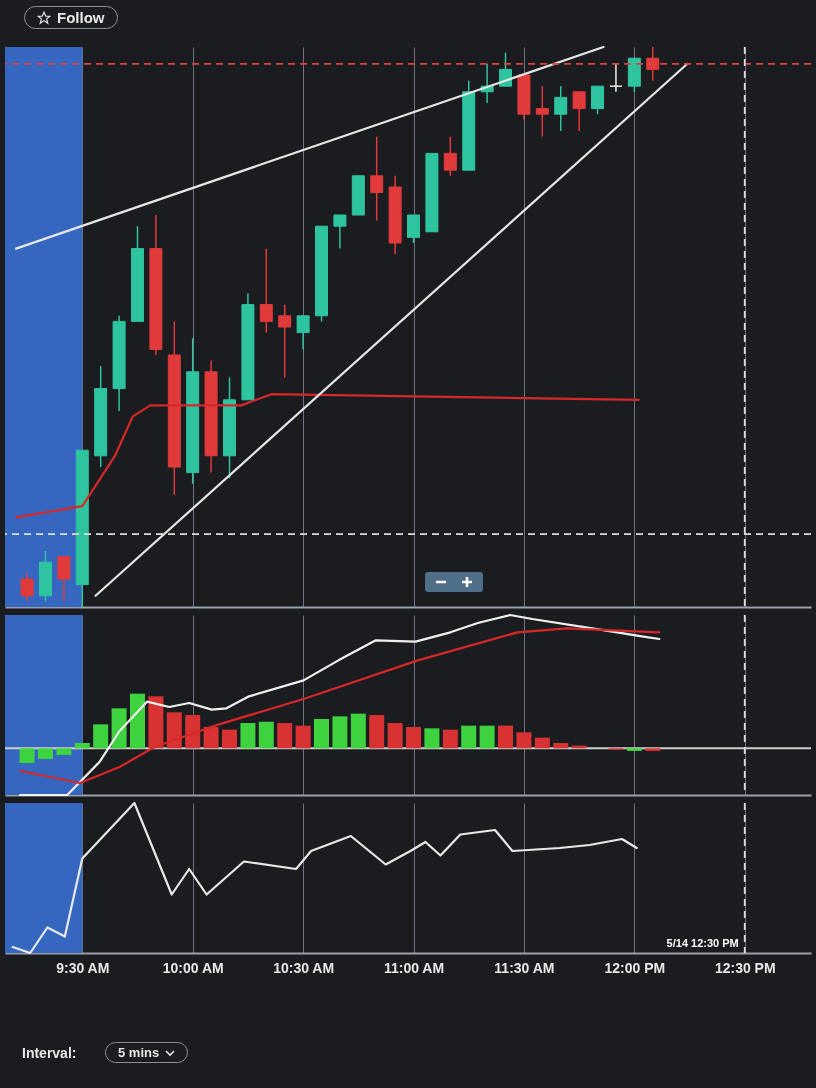  What do you see at coordinates (81, 17) in the screenshot?
I see `text: Follow` at bounding box center [81, 17].